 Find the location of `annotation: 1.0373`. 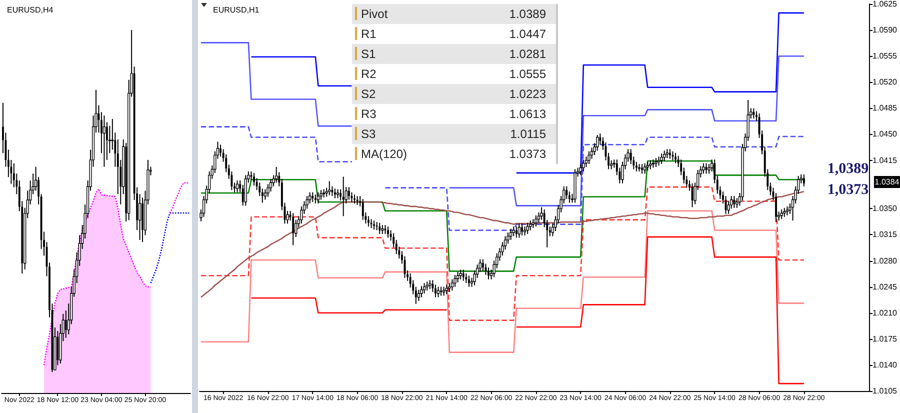

annotation: 1.0373 is located at coordinates (527, 154).